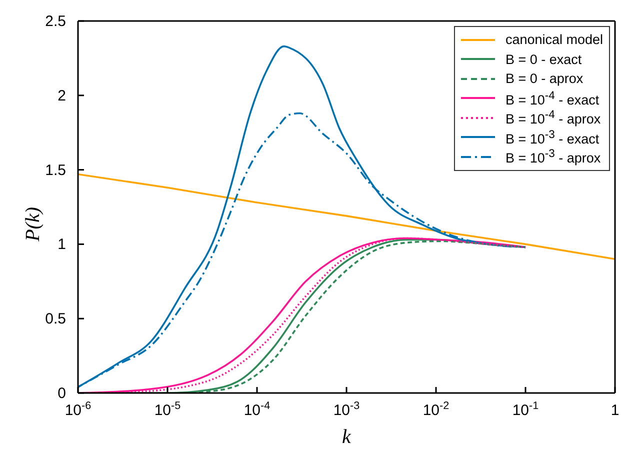  Describe the element at coordinates (62, 245) in the screenshot. I see `y-tick-label: 1` at that location.